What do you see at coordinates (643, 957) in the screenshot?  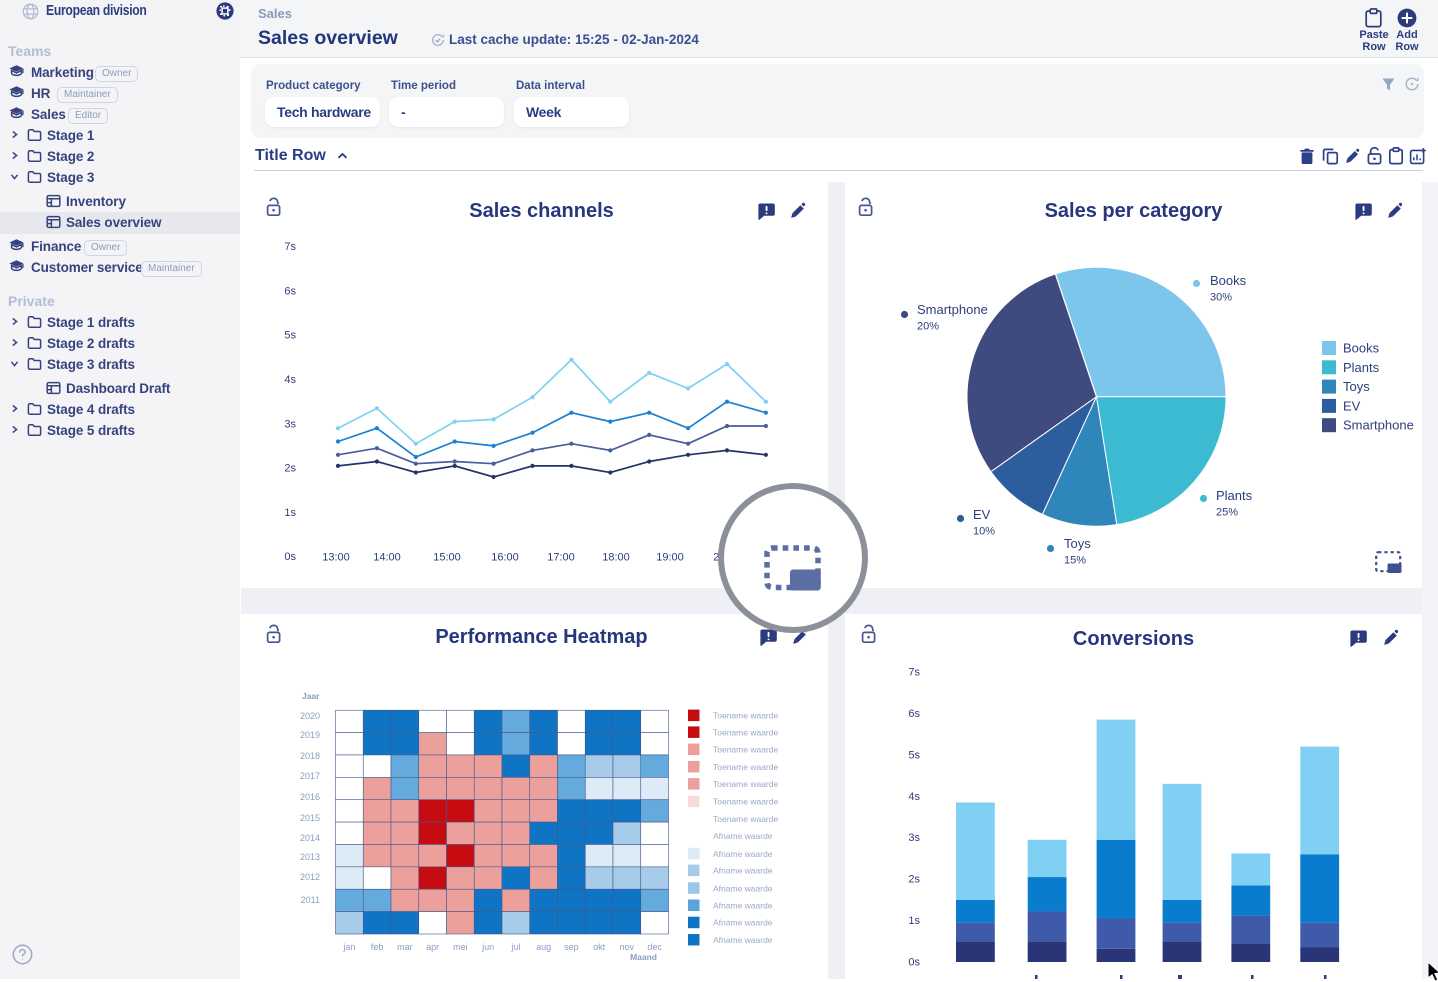 I see `svg-text: Maand` at bounding box center [643, 957].